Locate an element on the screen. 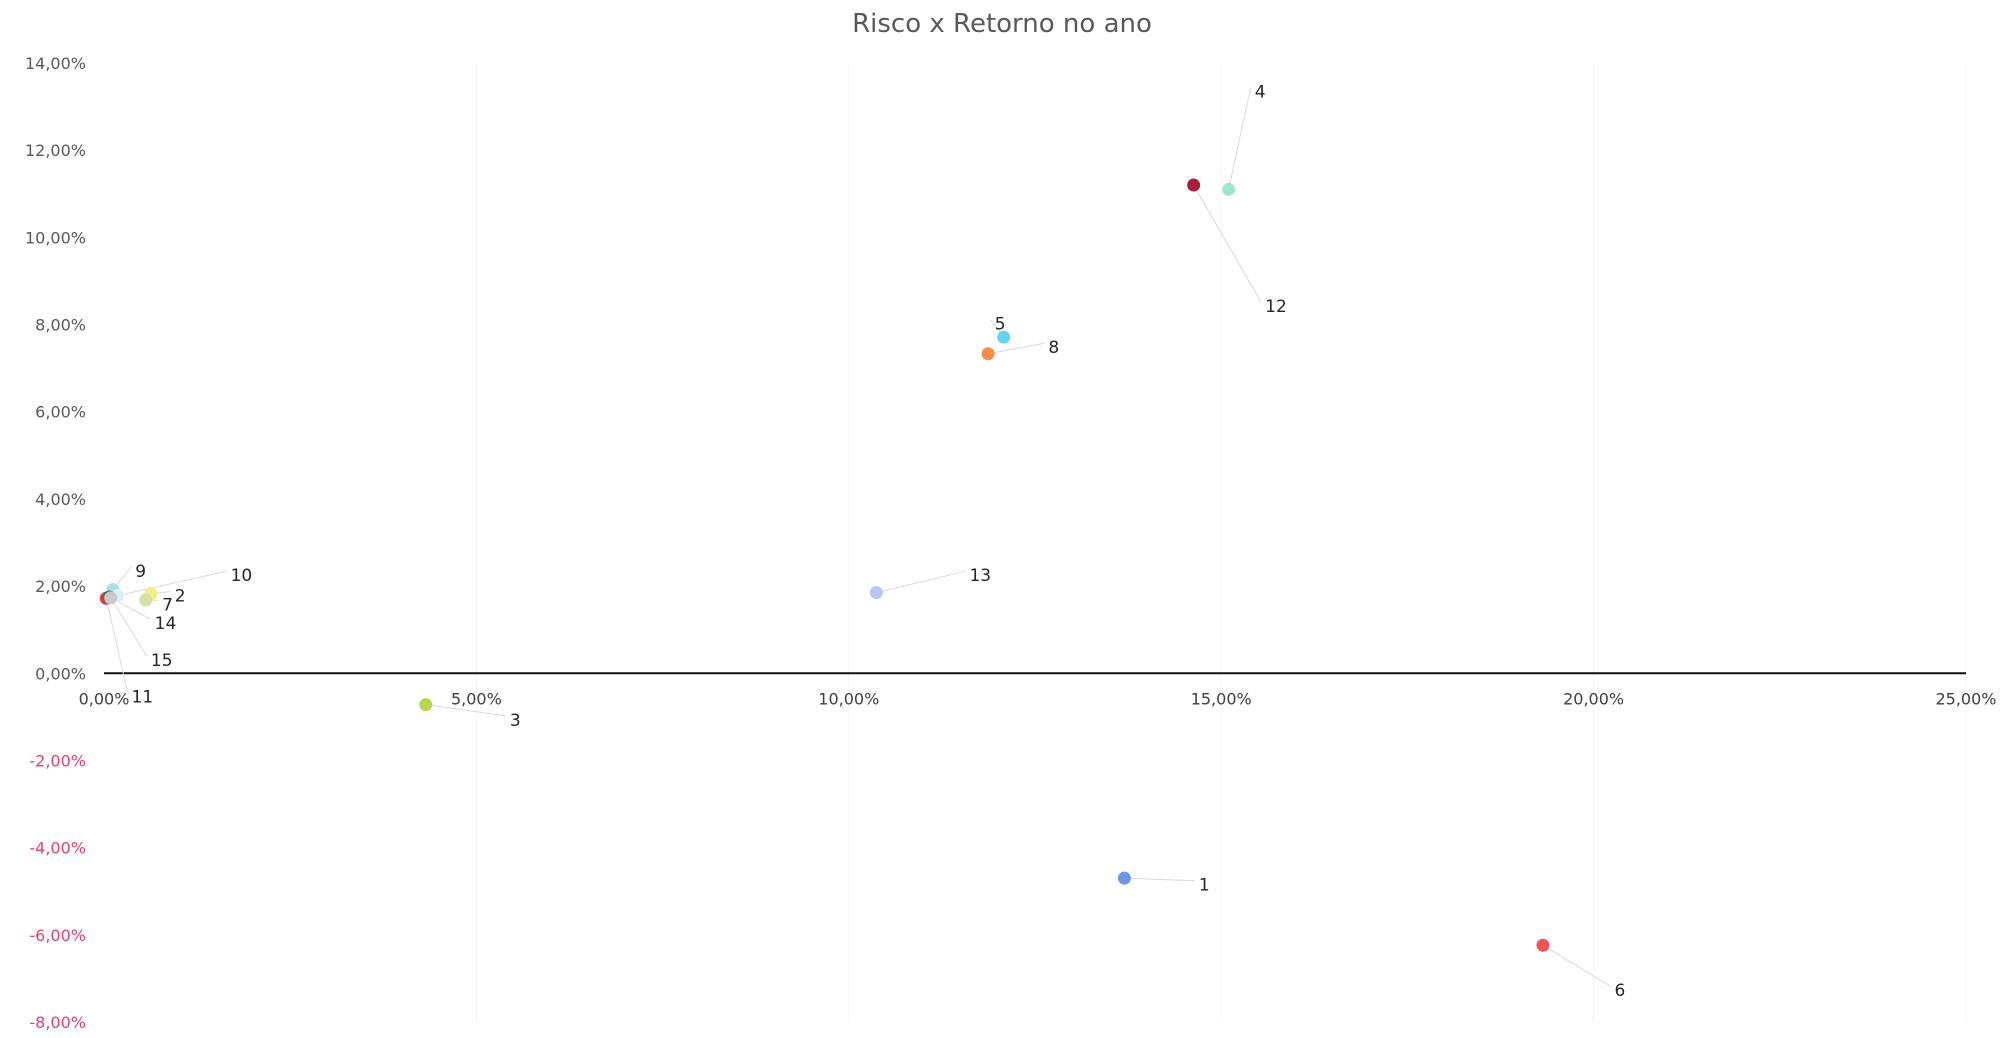  data-label-3: 3 is located at coordinates (515, 721).